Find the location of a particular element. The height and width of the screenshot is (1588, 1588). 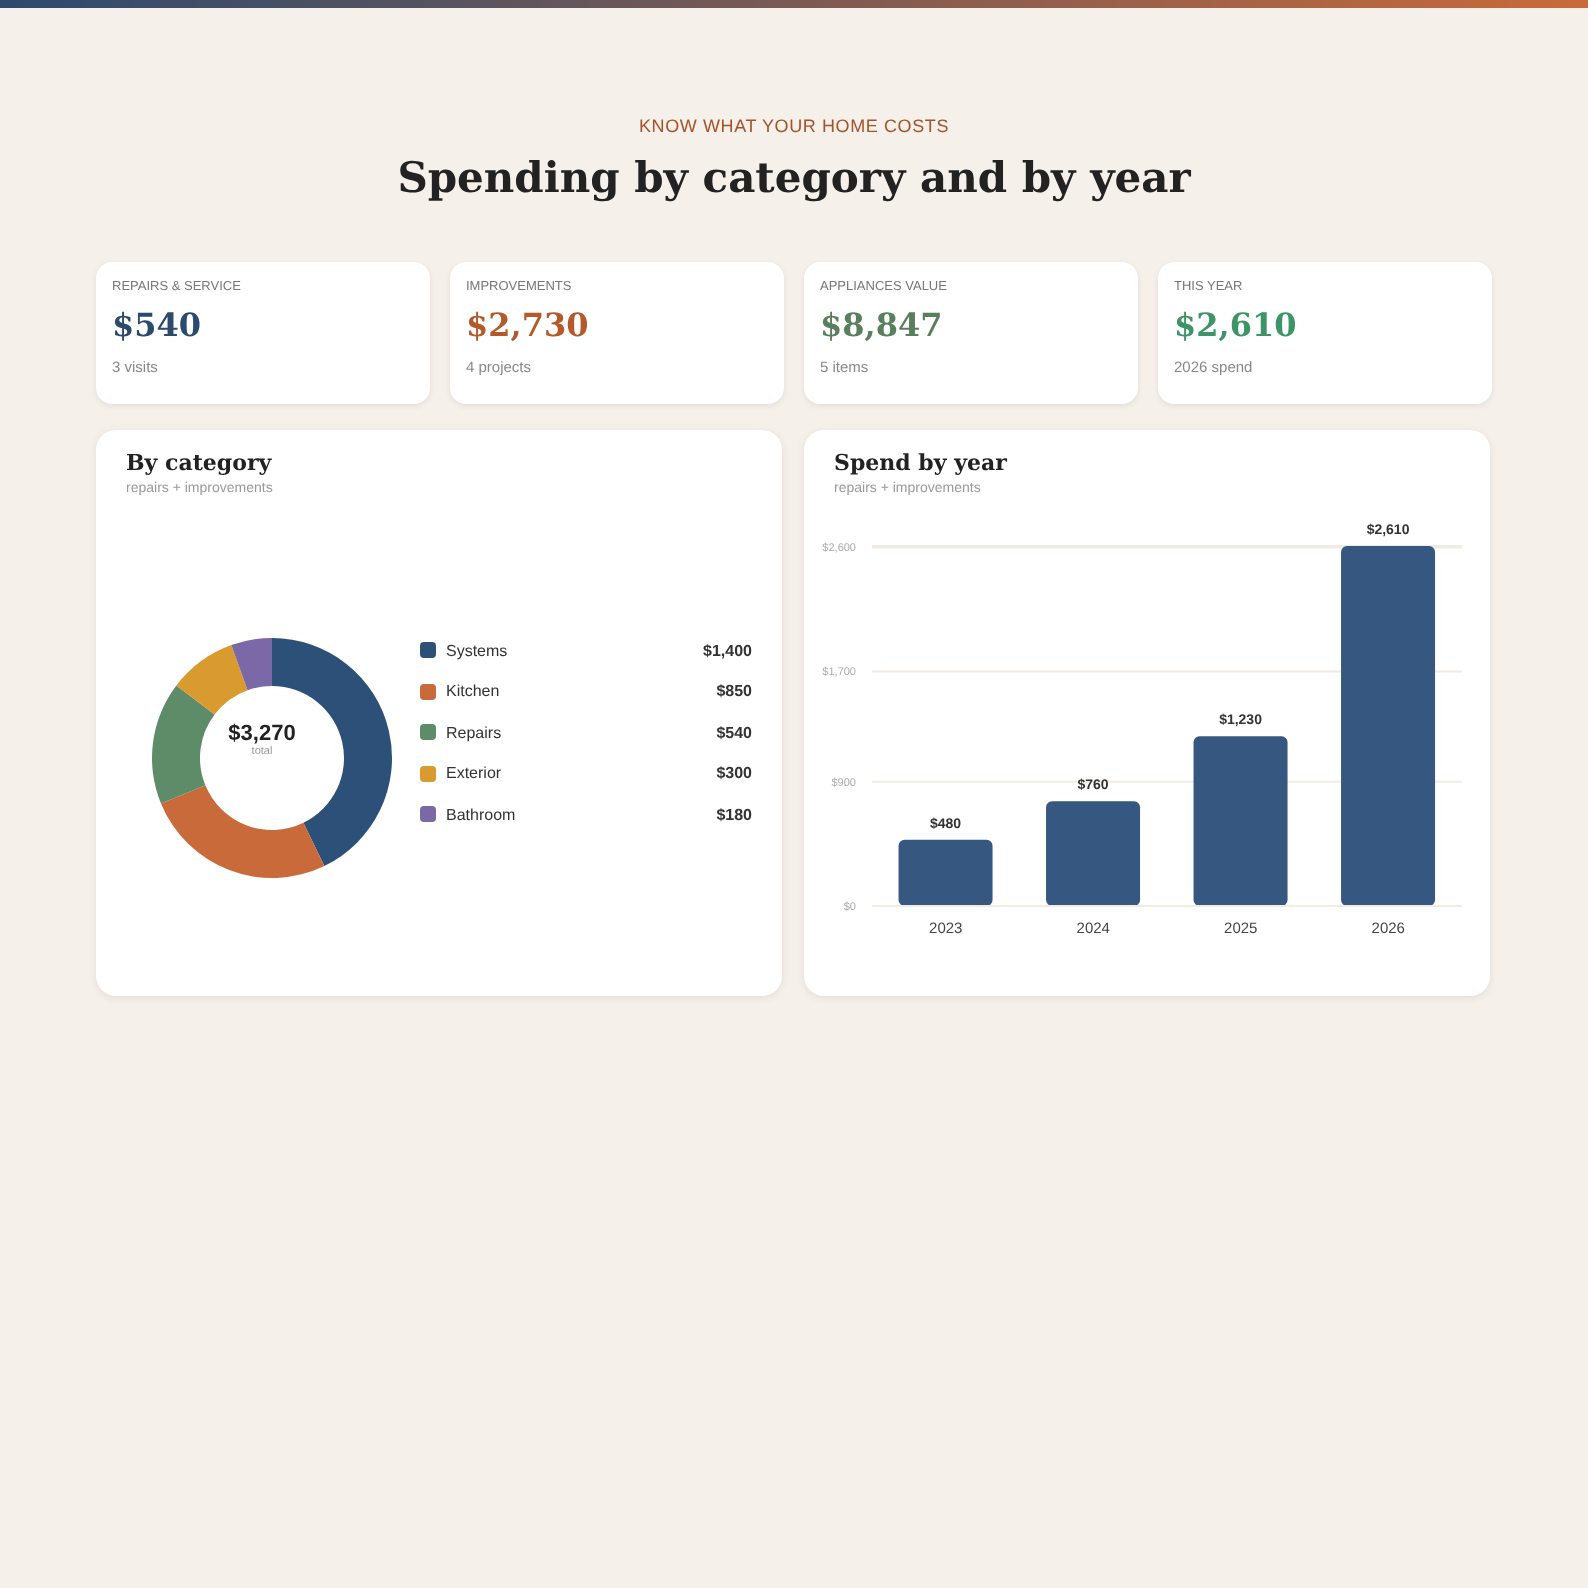

text: $2,730 is located at coordinates (527, 325).